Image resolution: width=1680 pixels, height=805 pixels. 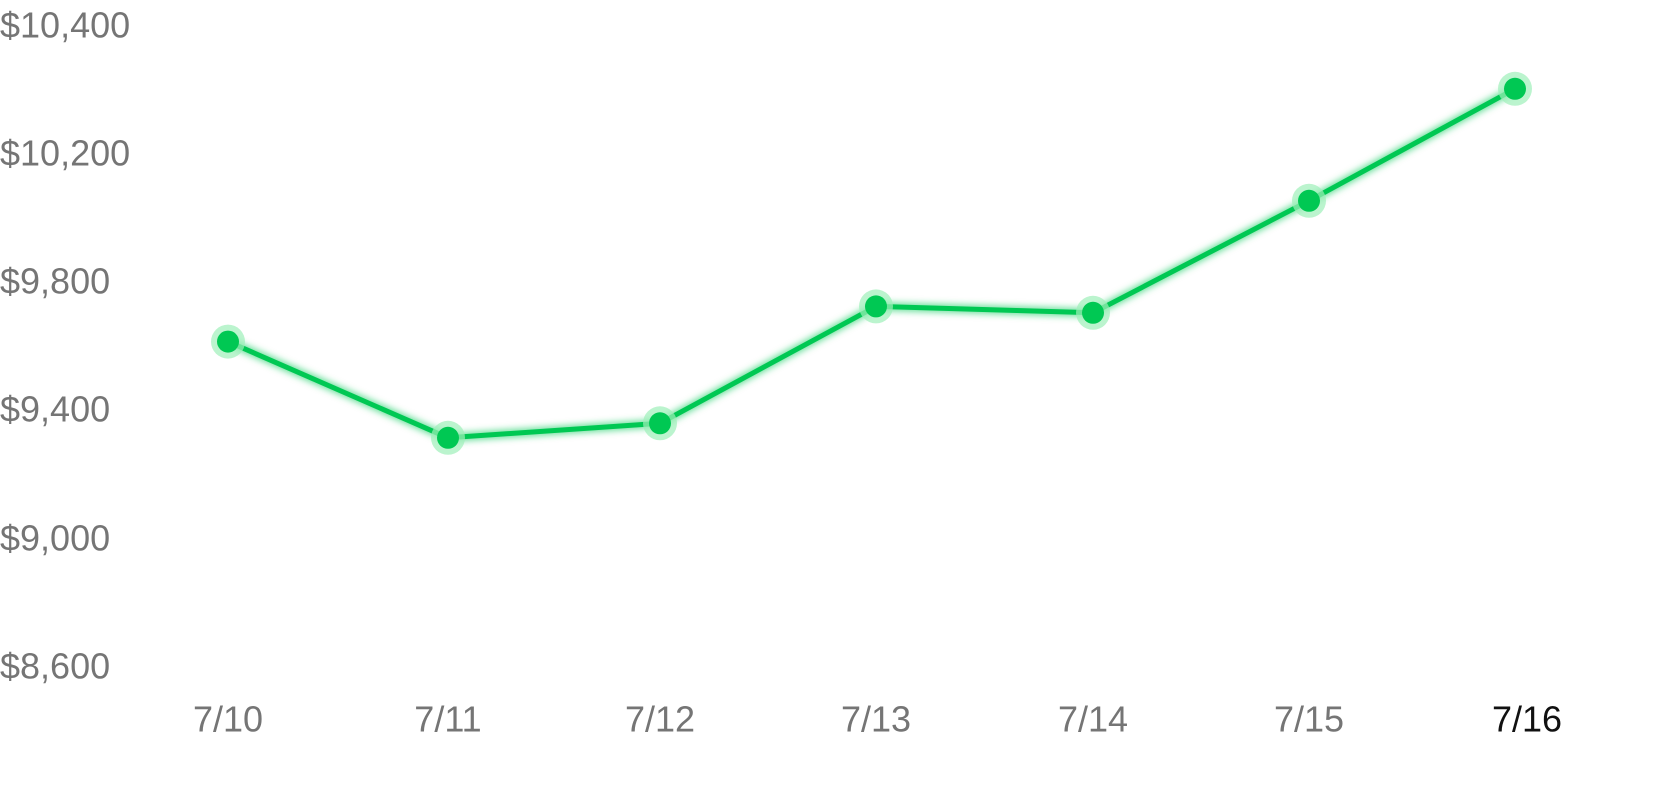 What do you see at coordinates (228, 719) in the screenshot?
I see `x-tick-label: 7/10` at bounding box center [228, 719].